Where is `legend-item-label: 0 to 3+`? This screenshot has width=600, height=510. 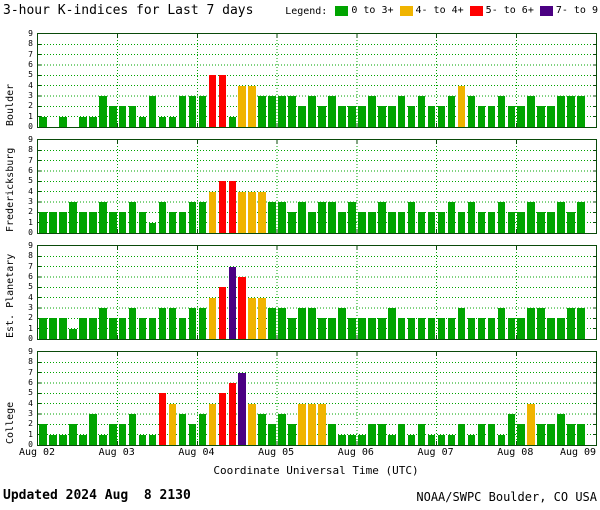 legend-item-label: 0 to 3+ is located at coordinates (372, 10).